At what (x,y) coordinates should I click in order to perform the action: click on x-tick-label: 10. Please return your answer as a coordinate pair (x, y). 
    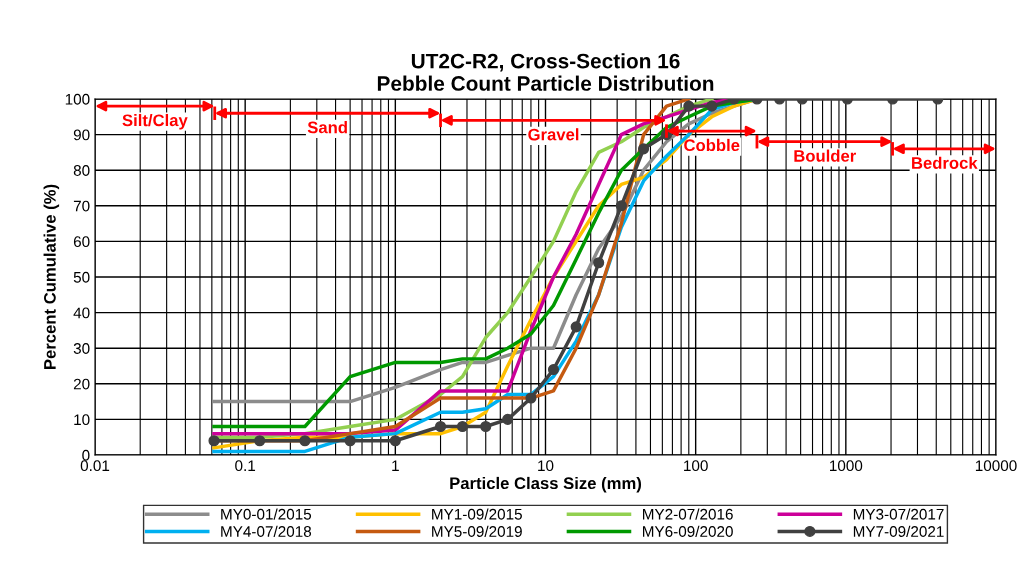
    Looking at the image, I should click on (546, 466).